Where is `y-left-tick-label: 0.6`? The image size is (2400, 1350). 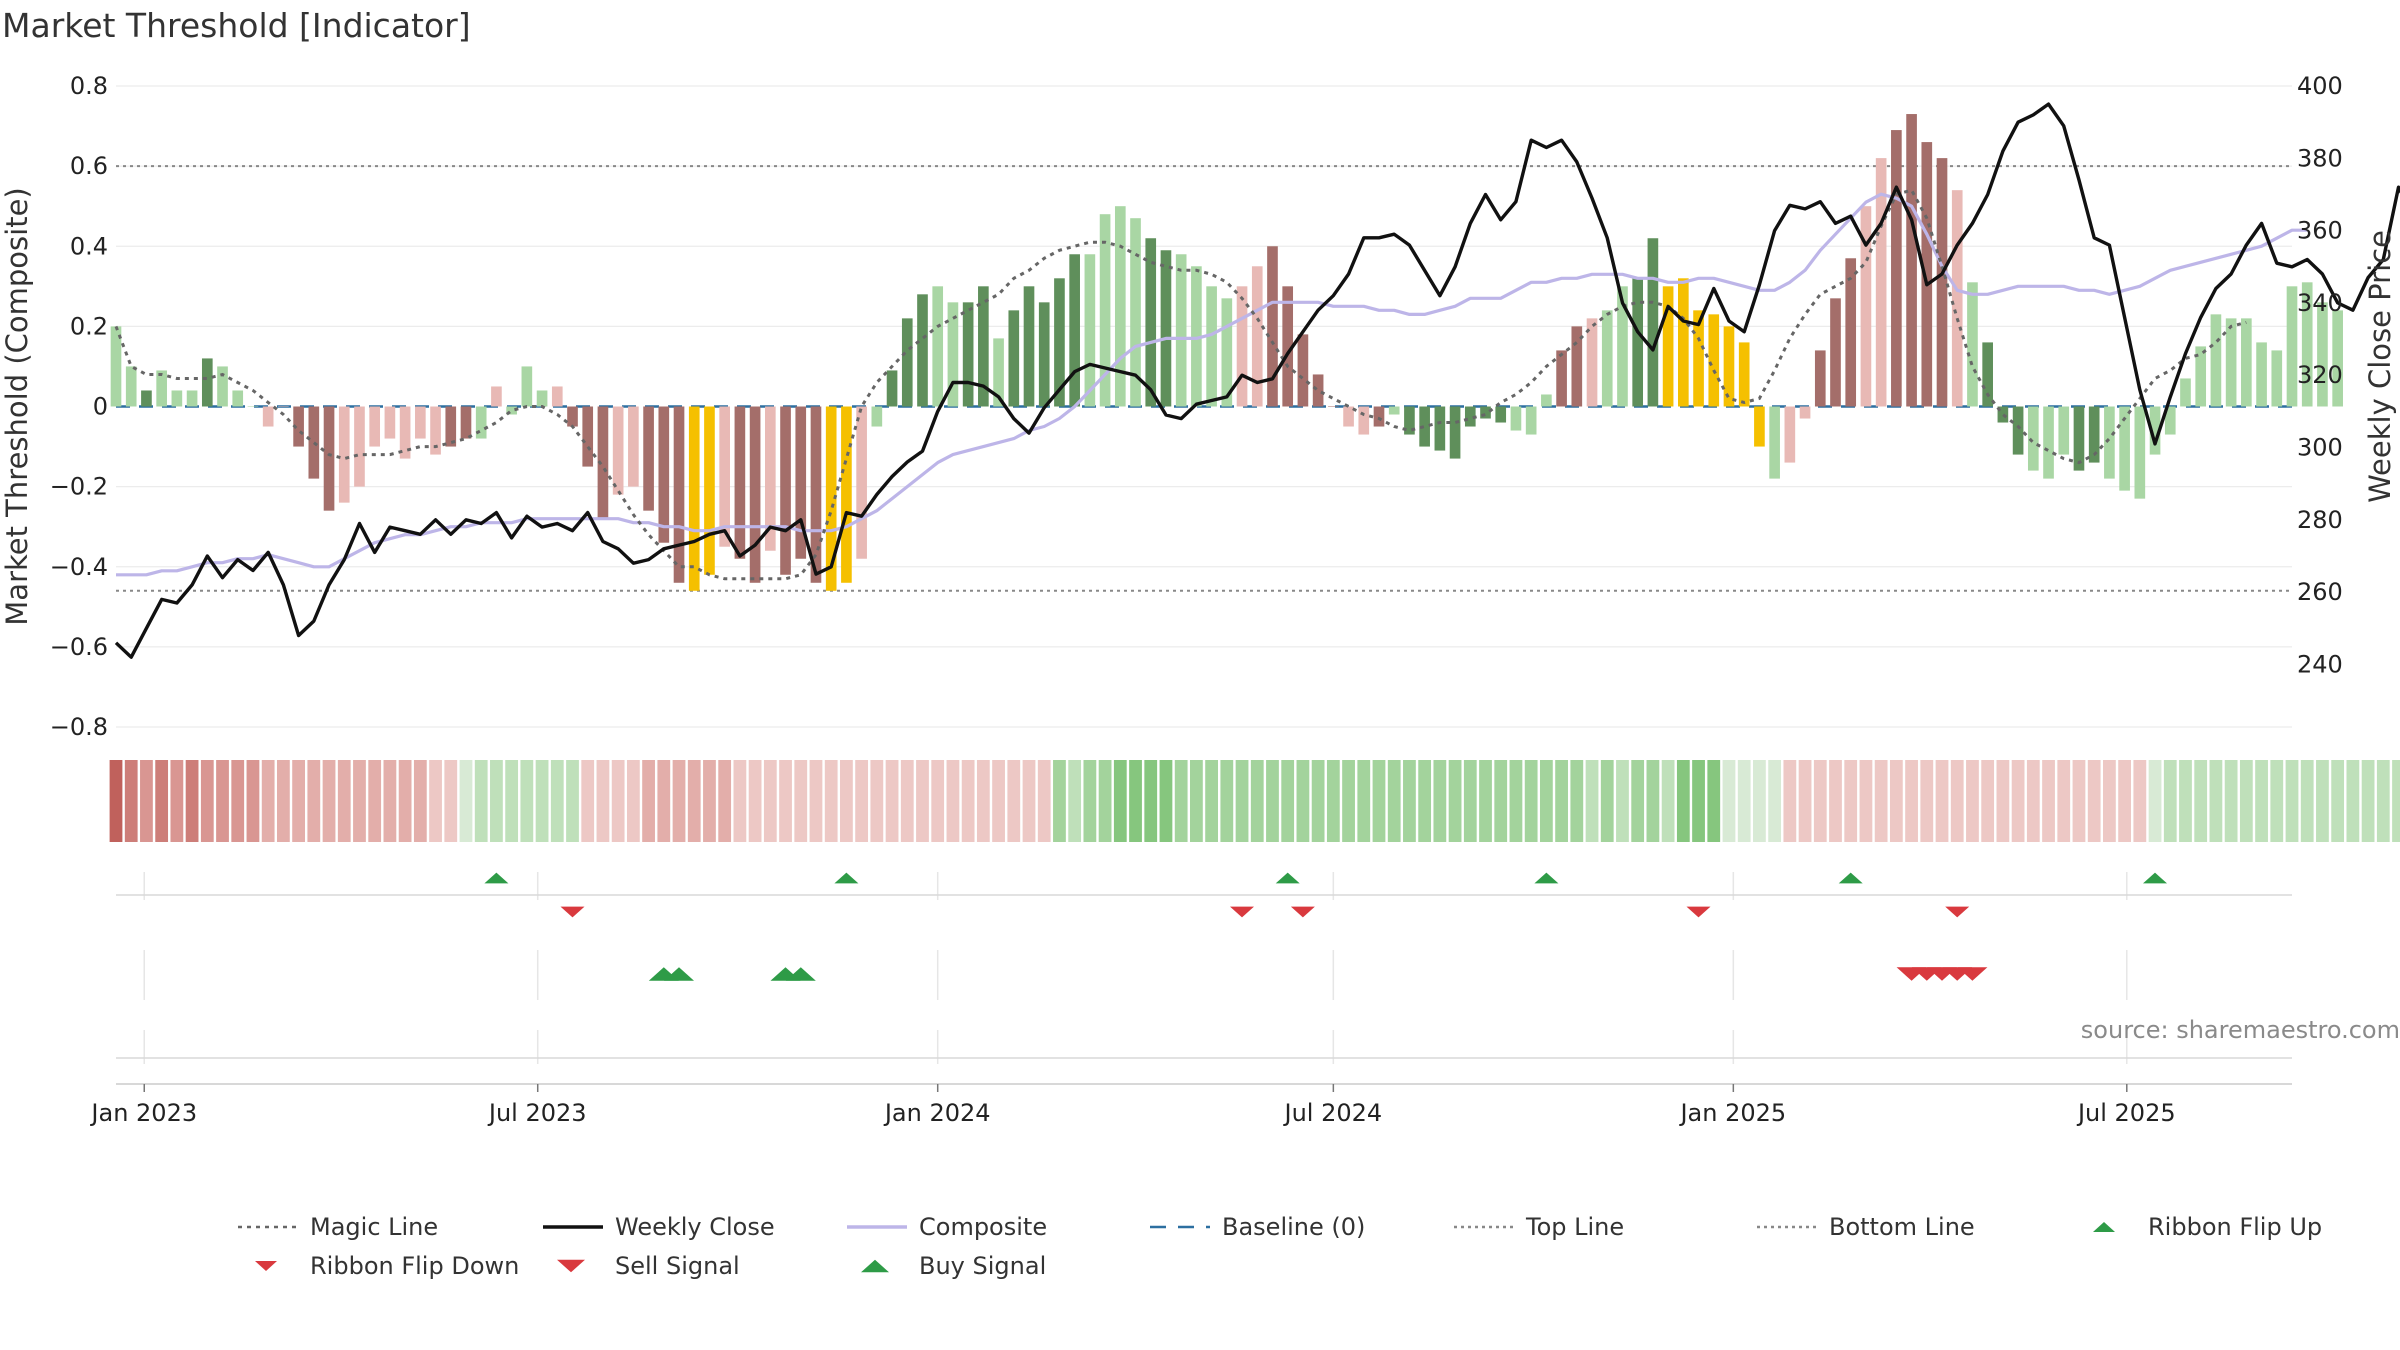
y-left-tick-label: 0.6 is located at coordinates (89, 166).